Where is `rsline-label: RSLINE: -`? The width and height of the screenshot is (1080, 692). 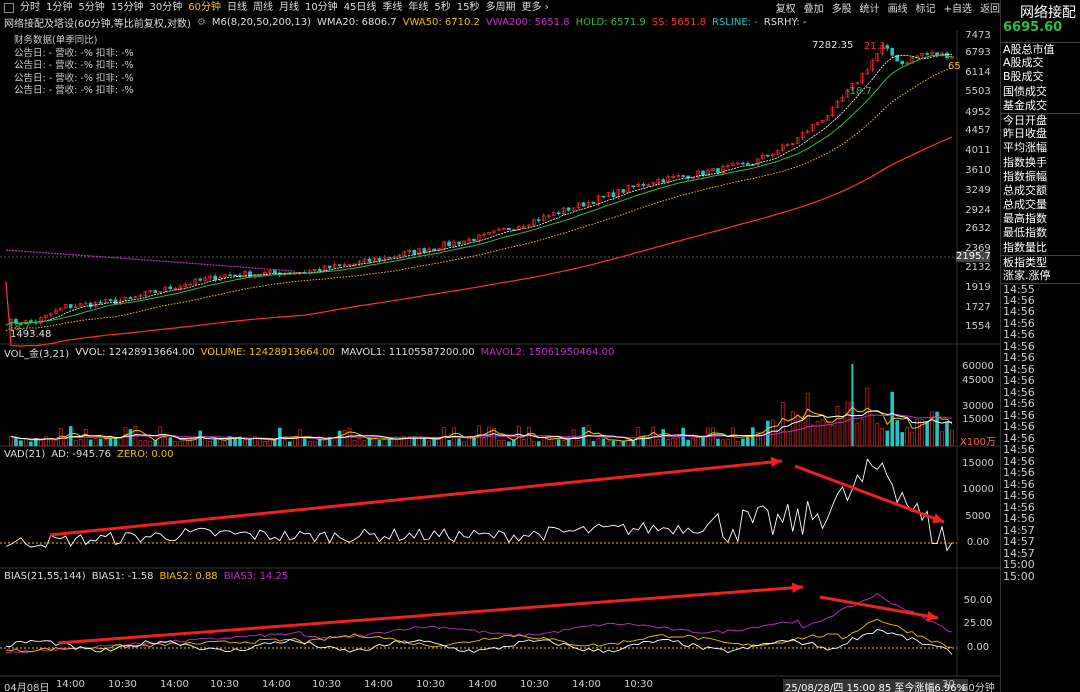
rsline-label: RSLINE: - is located at coordinates (735, 22).